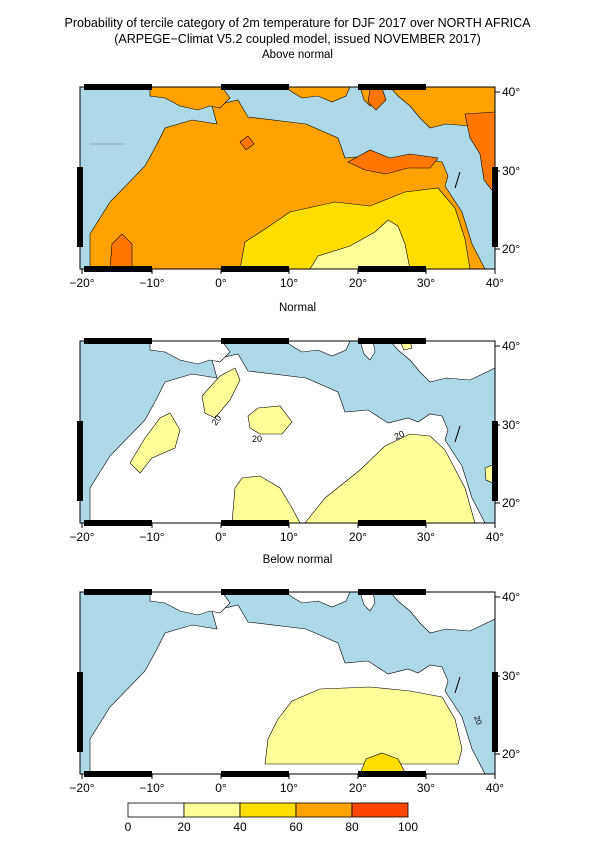 This screenshot has height=842, width=595. Describe the element at coordinates (296, 827) in the screenshot. I see `legend-label: 60` at that location.